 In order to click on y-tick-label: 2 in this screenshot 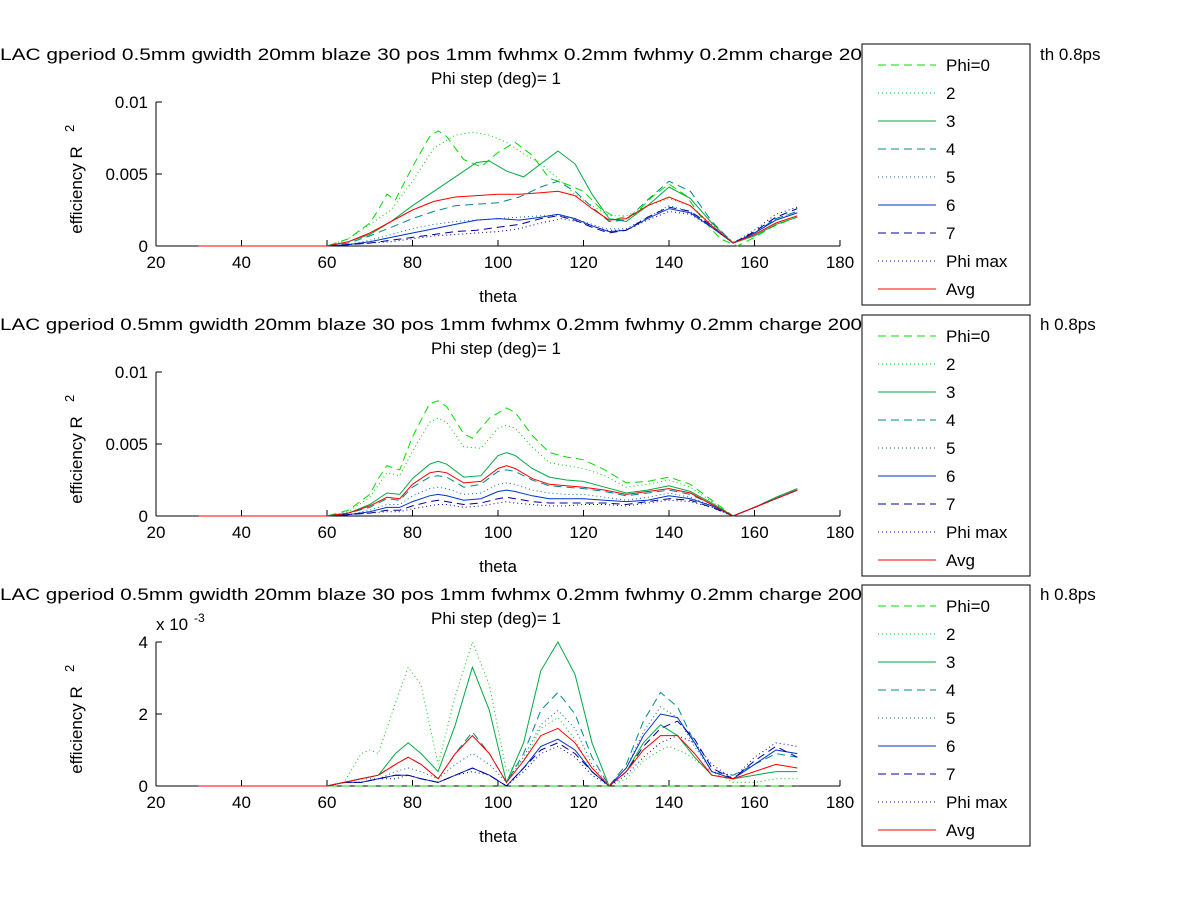, I will do `click(143, 714)`.